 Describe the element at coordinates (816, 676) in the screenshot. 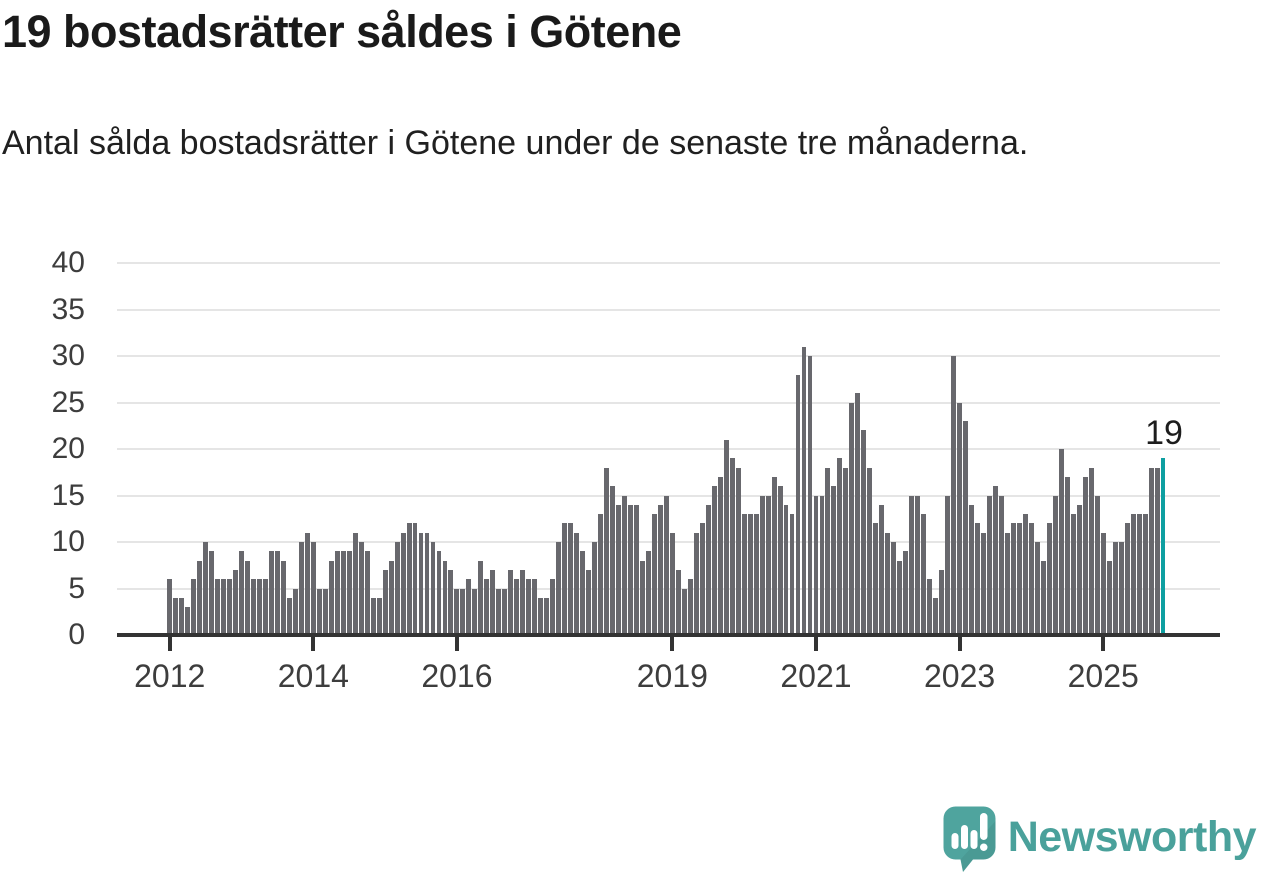

I see `x-axis-label-2021: 2021` at that location.